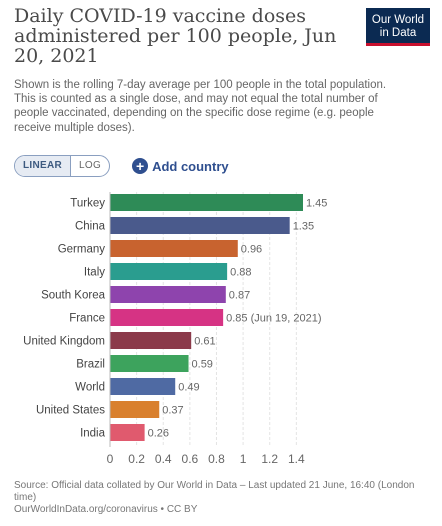 This screenshot has height=526, width=442. Describe the element at coordinates (240, 273) in the screenshot. I see `value-label: 0.88` at that location.